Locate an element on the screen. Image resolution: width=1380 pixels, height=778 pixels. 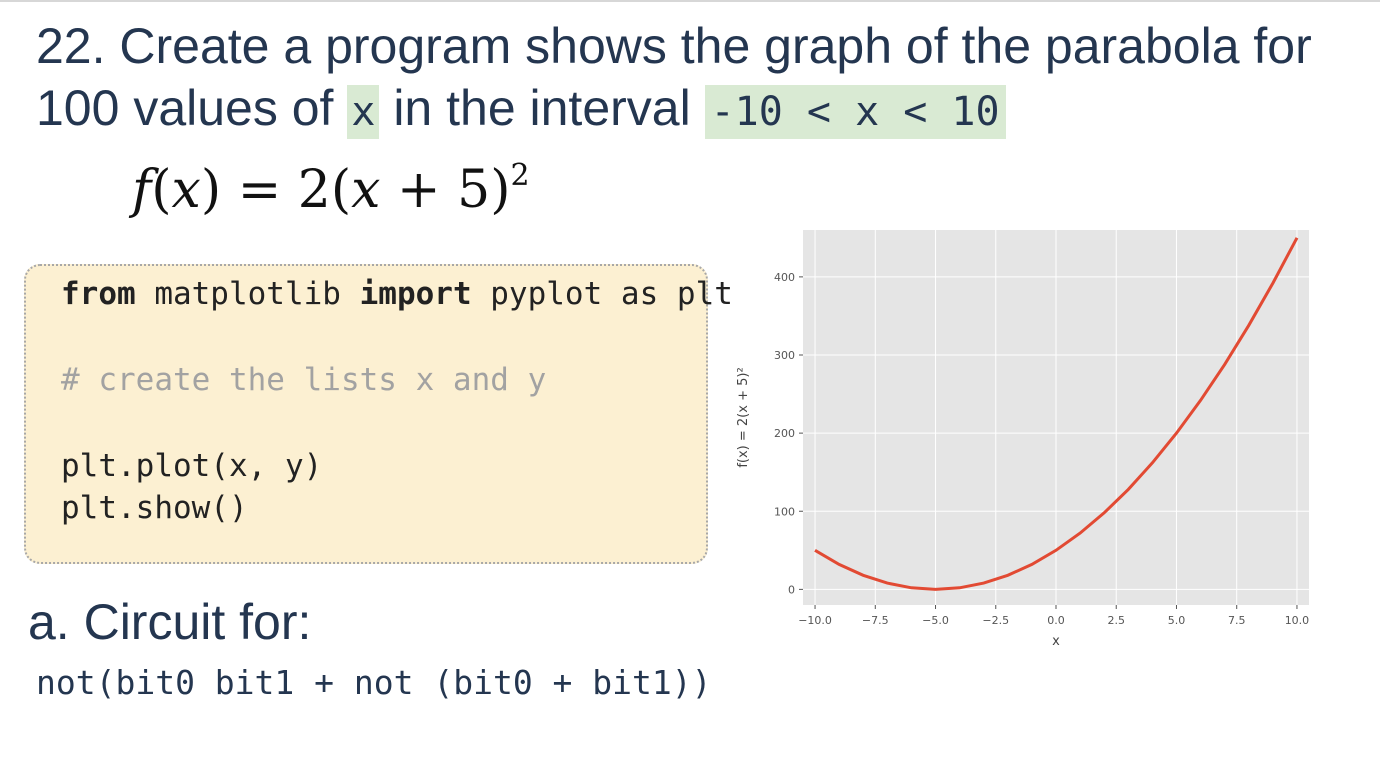
x-tick-label: 10.0 is located at coordinates (1297, 620).